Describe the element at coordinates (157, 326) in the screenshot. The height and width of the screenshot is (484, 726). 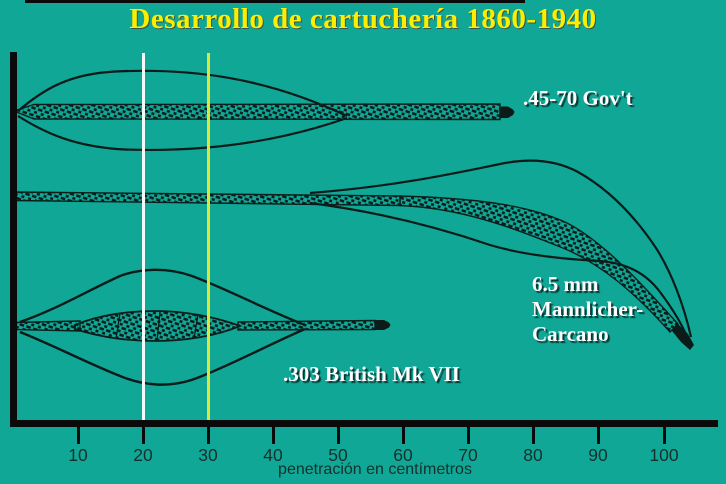
I see `cavity-segment-lines` at that location.